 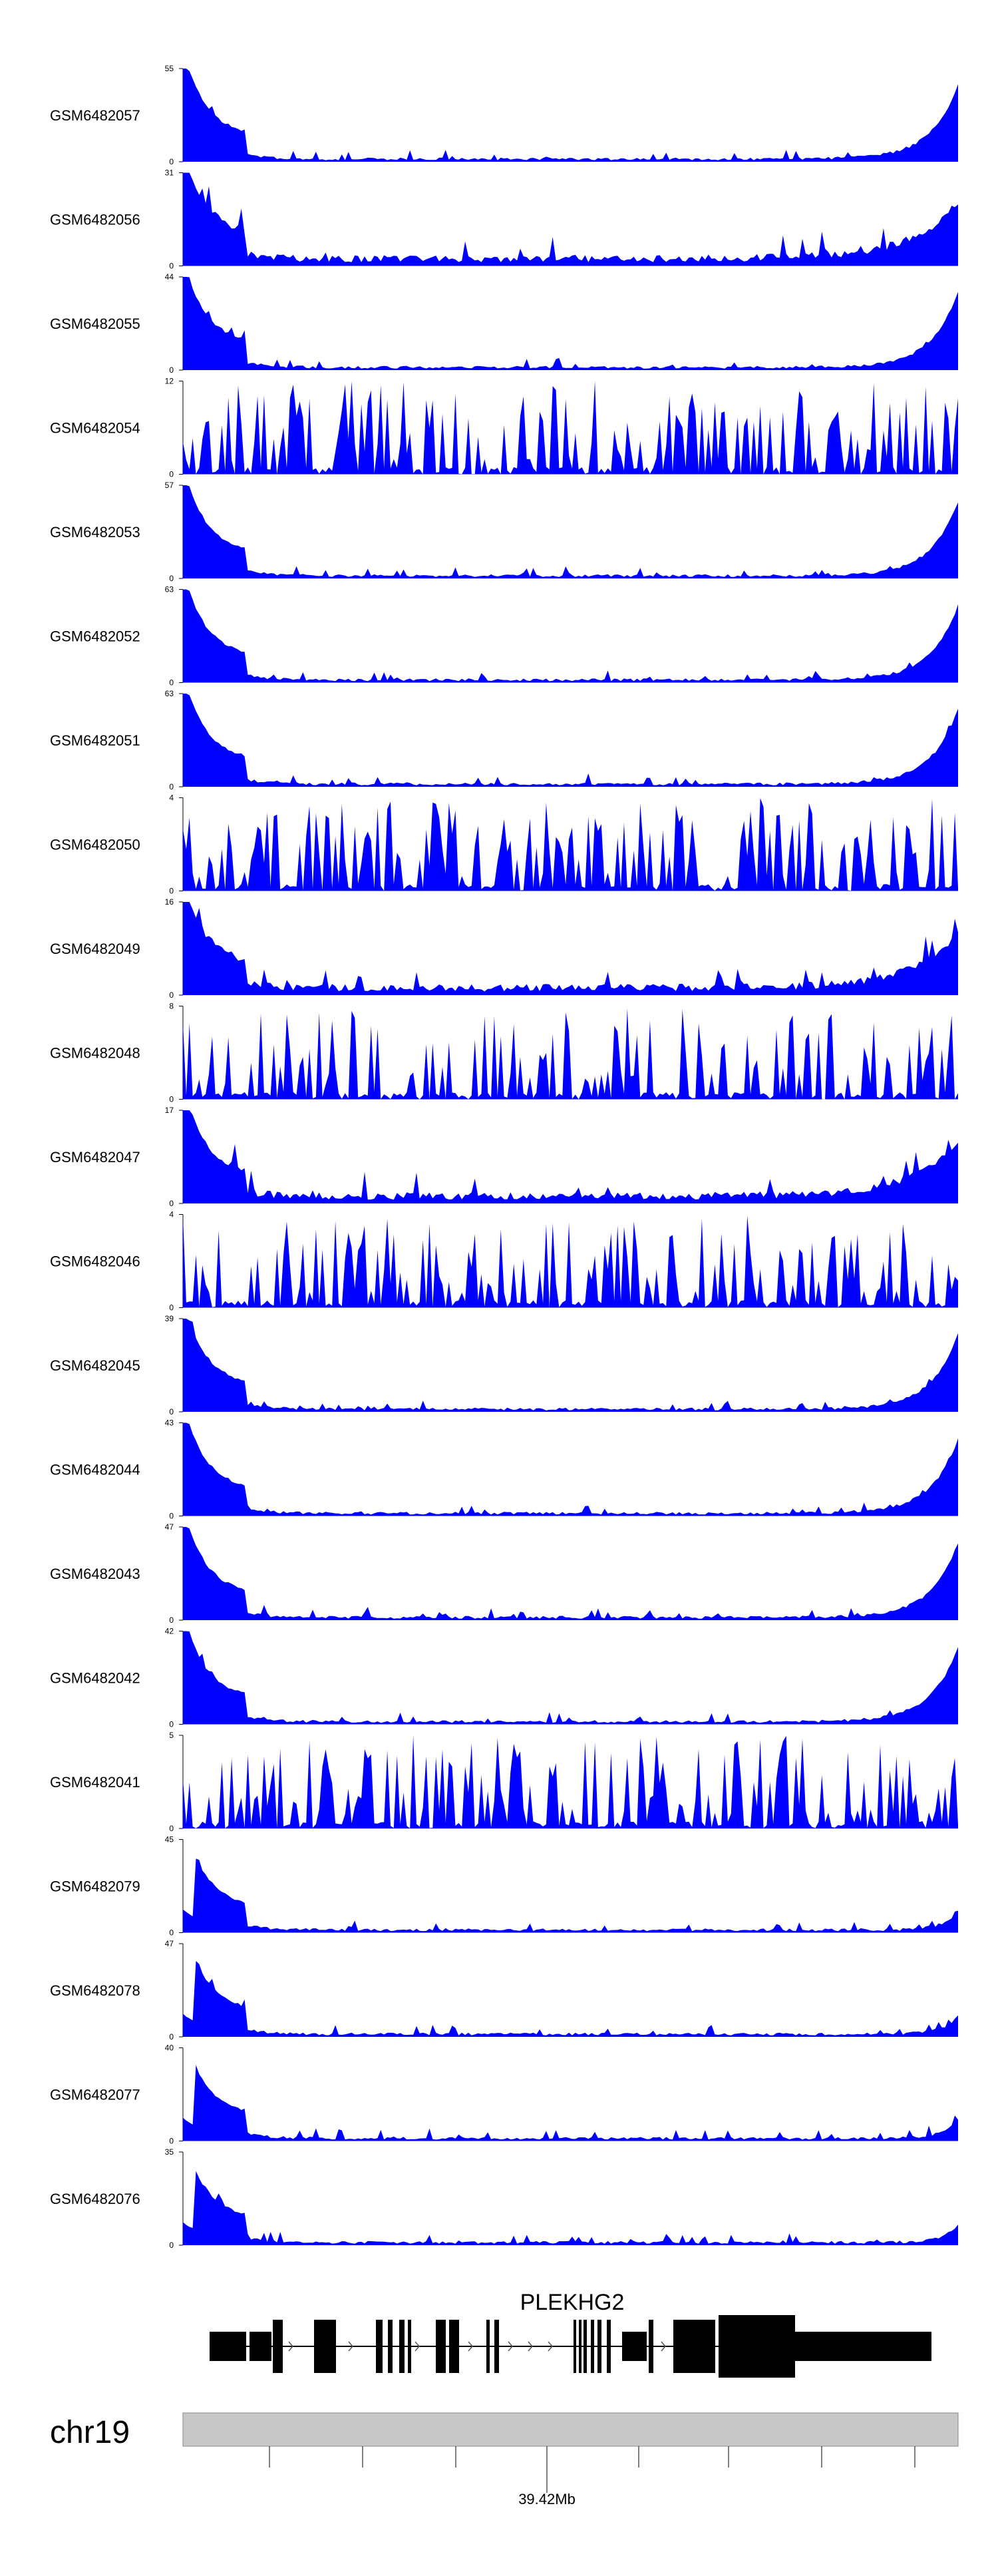 I want to click on track-GSM6482051: GSM6482051 63 0, so click(x=504, y=740).